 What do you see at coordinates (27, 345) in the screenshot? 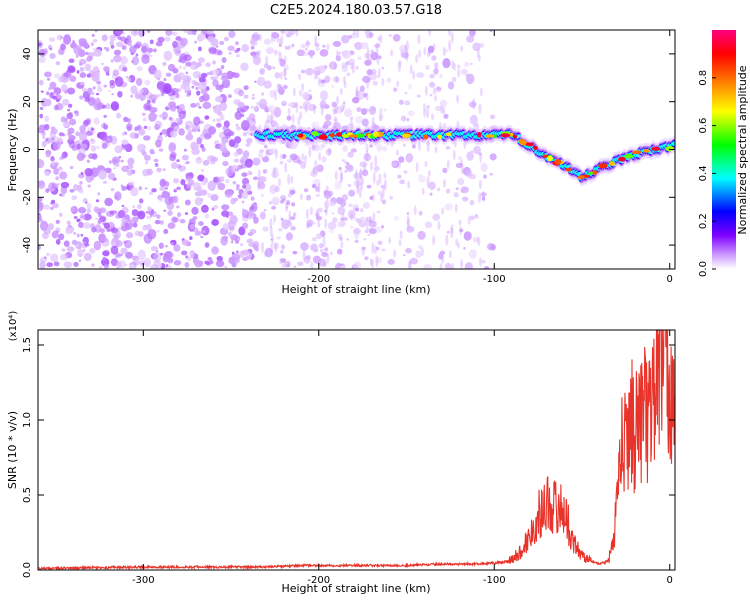
I see `snr-ytick-label: 1.5` at bounding box center [27, 345].